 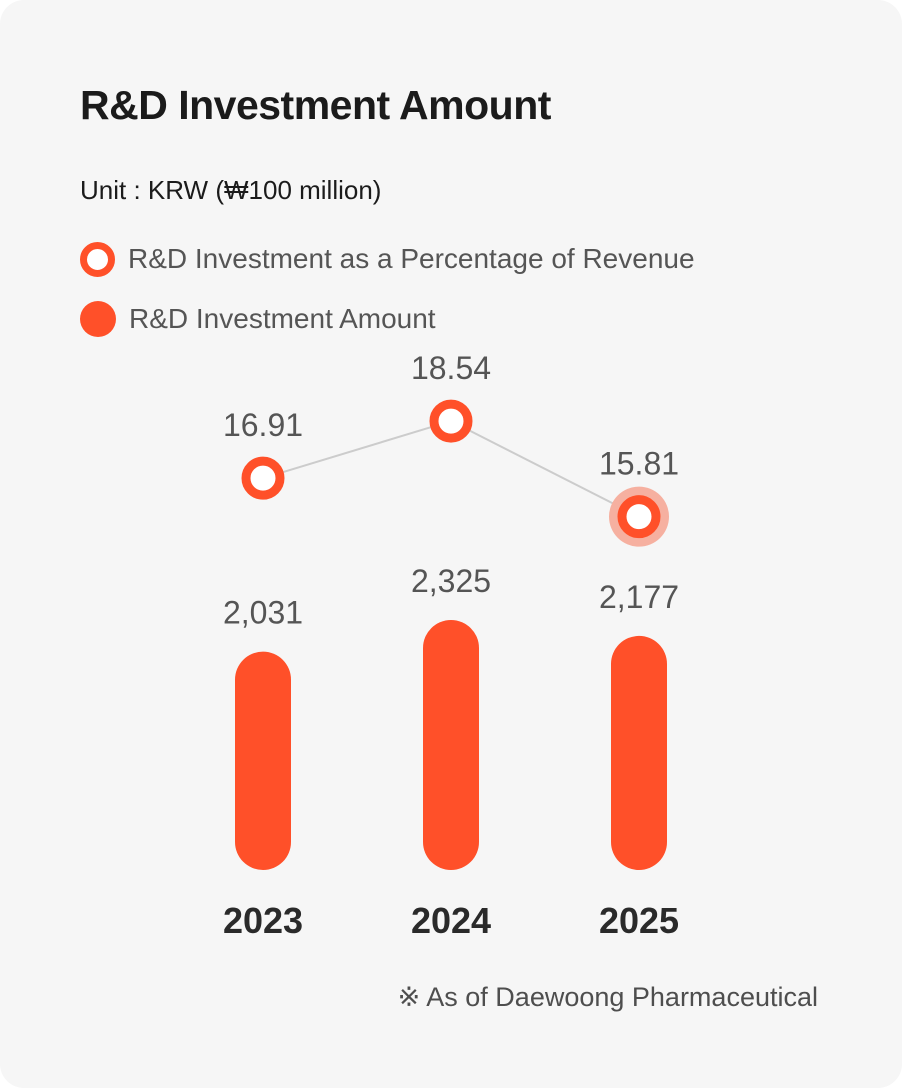 What do you see at coordinates (639, 597) in the screenshot?
I see `bar-value-label-2025: 2,177` at bounding box center [639, 597].